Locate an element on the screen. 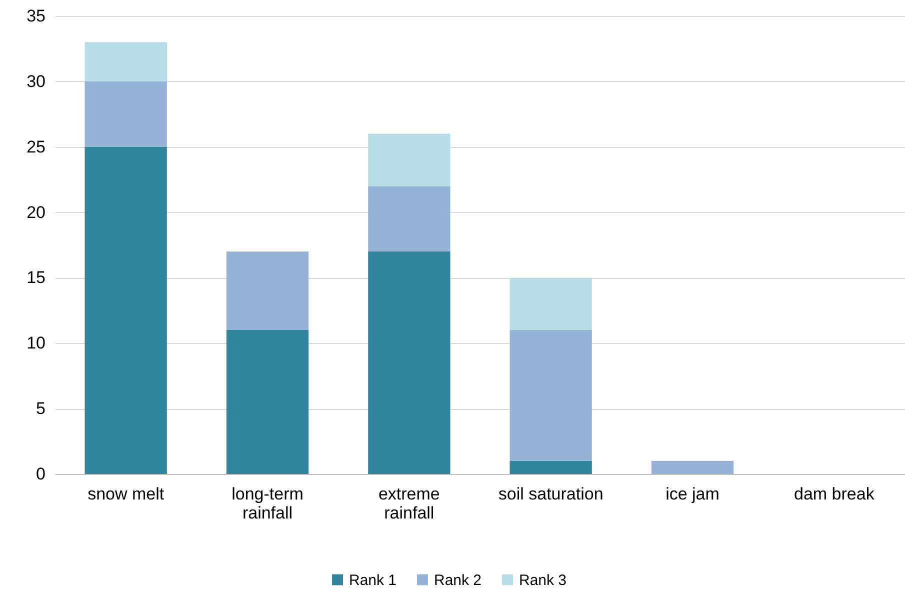 The width and height of the screenshot is (905, 593). y-tick-label: 15 is located at coordinates (36, 278).